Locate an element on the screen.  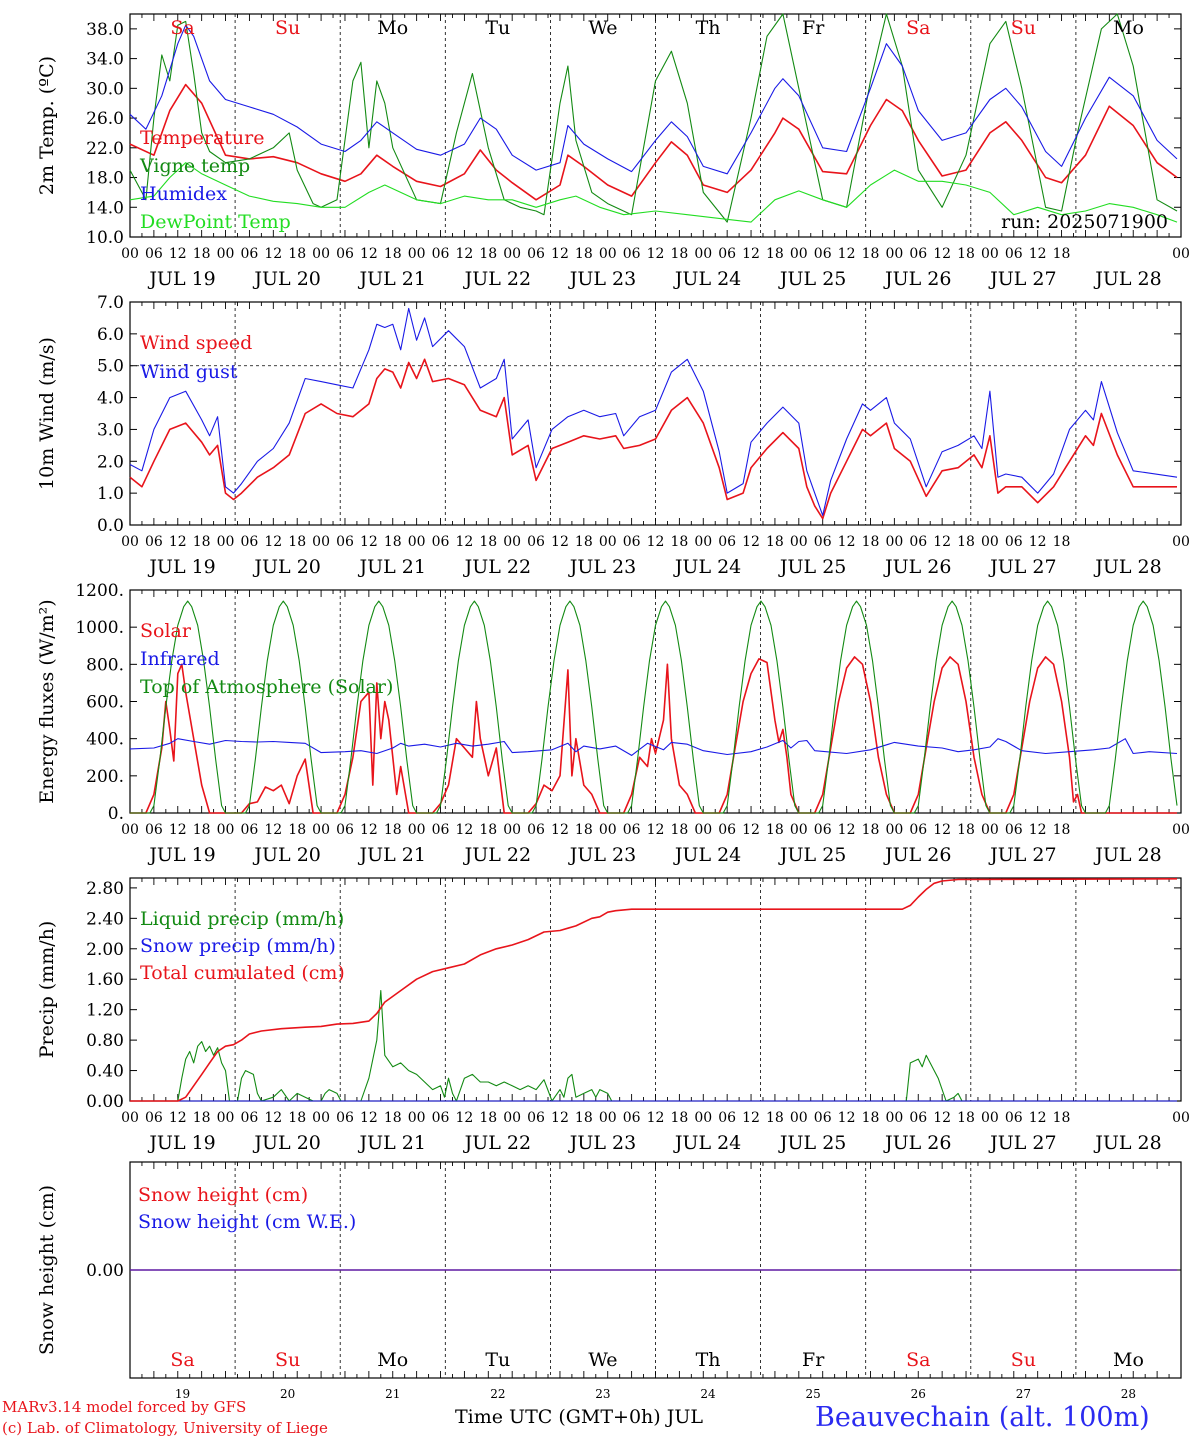
y-tick-label: 18.0 is located at coordinates (105, 179).